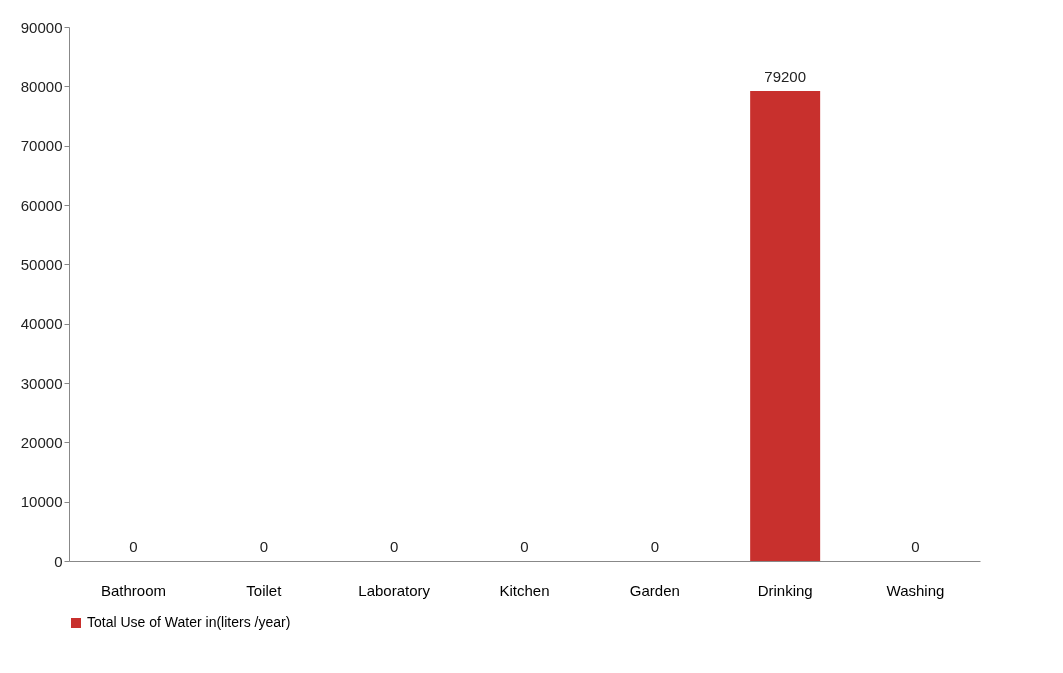 This screenshot has height=673, width=1063. What do you see at coordinates (41, 502) in the screenshot?
I see `y-tick-label: 10000` at bounding box center [41, 502].